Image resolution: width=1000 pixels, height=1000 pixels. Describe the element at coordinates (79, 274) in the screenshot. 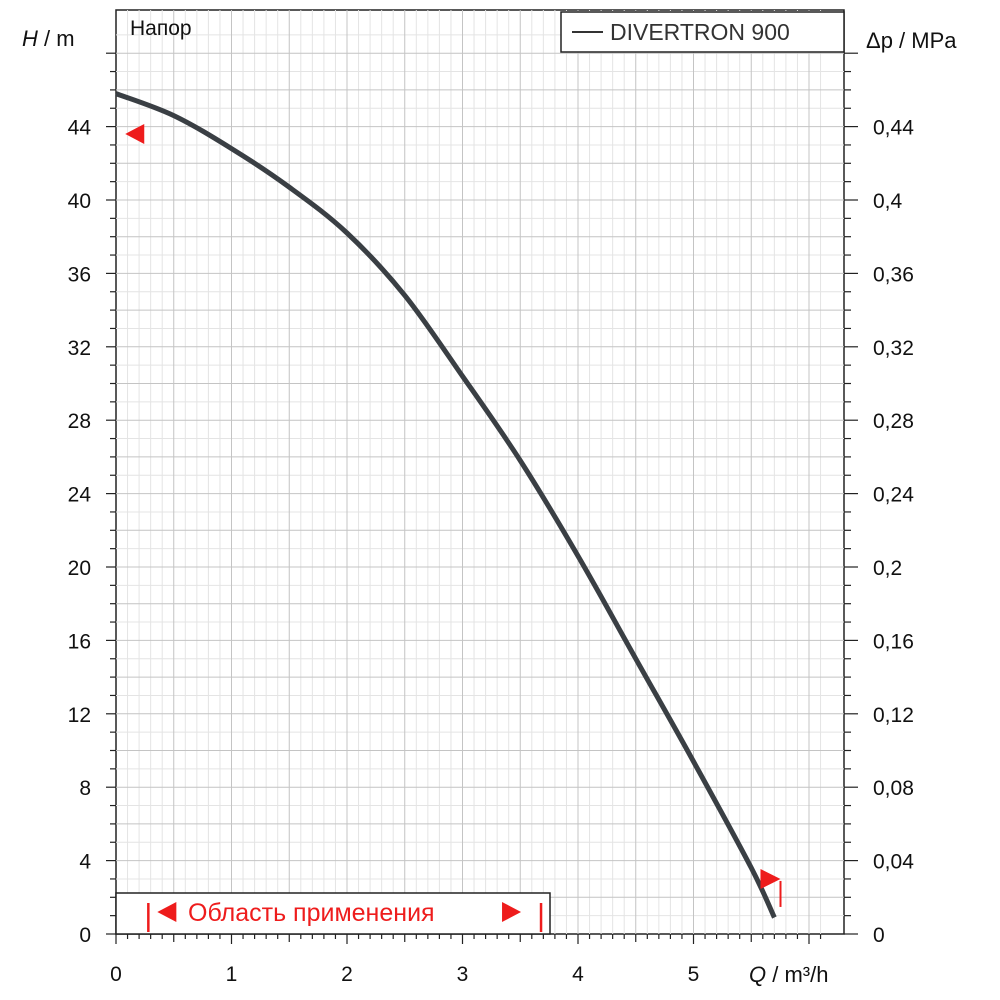

I see `y-tick-label: 36` at that location.